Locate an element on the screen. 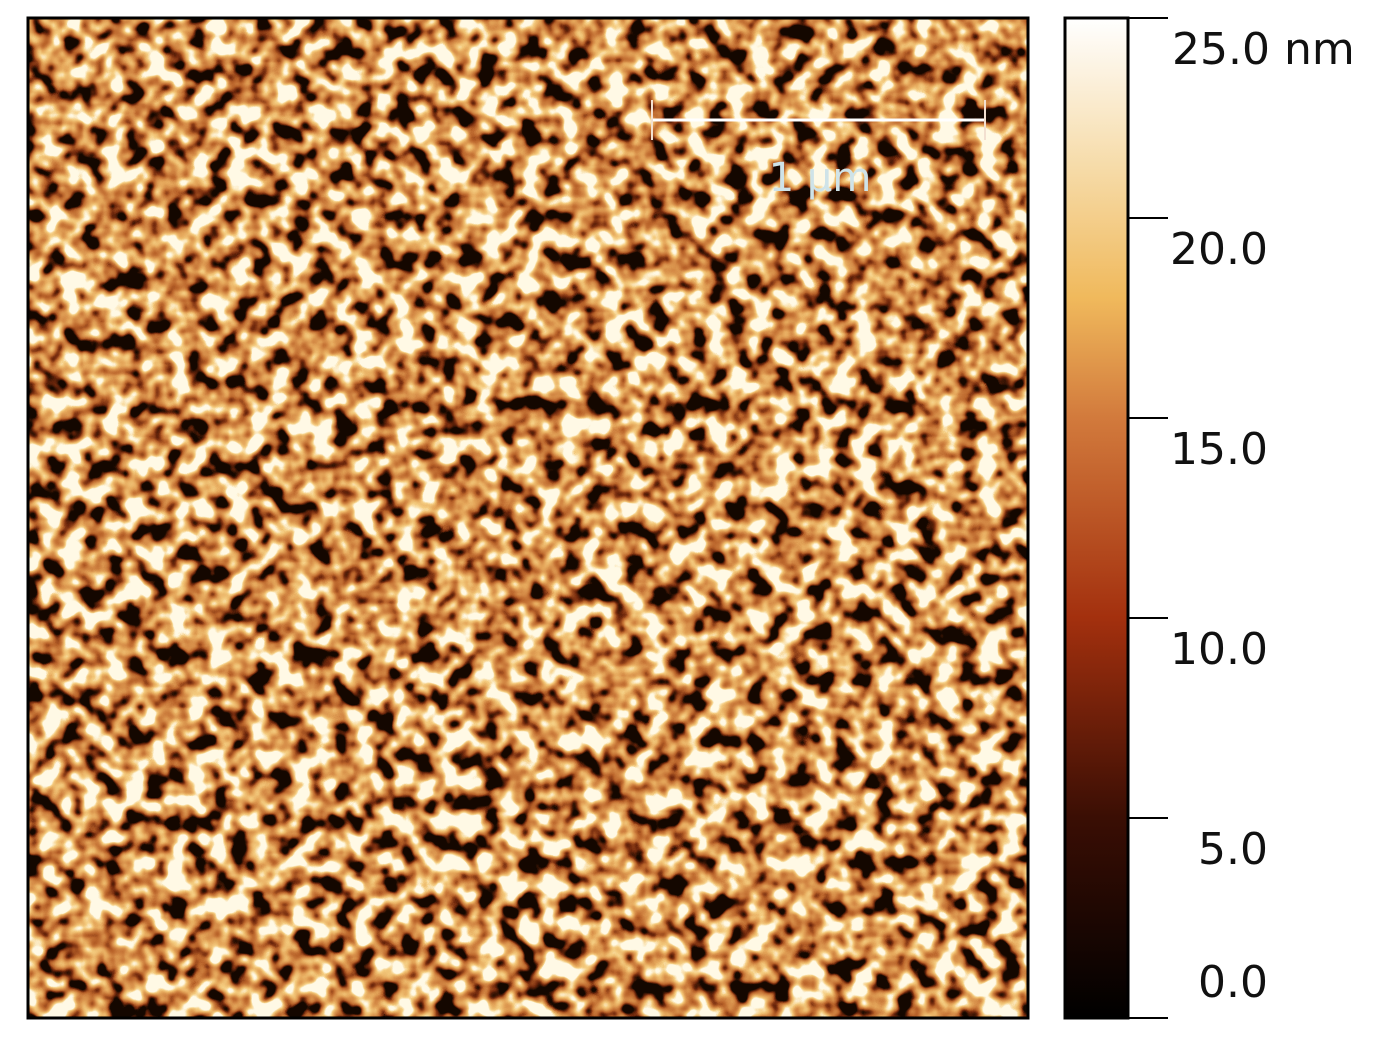  colorbar-tick-label: 25.0 nm is located at coordinates (1263, 49).